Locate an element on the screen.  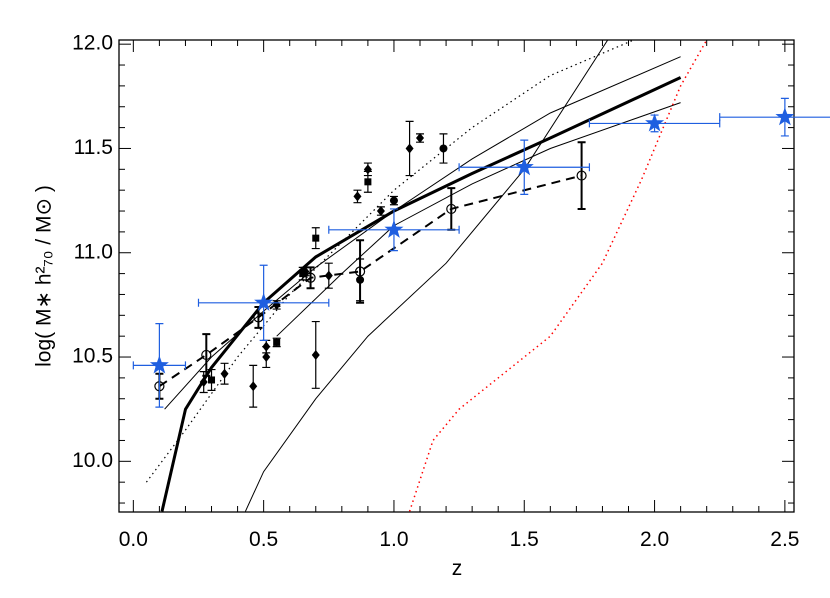
x-tick-label: 0.0 is located at coordinates (133, 539).